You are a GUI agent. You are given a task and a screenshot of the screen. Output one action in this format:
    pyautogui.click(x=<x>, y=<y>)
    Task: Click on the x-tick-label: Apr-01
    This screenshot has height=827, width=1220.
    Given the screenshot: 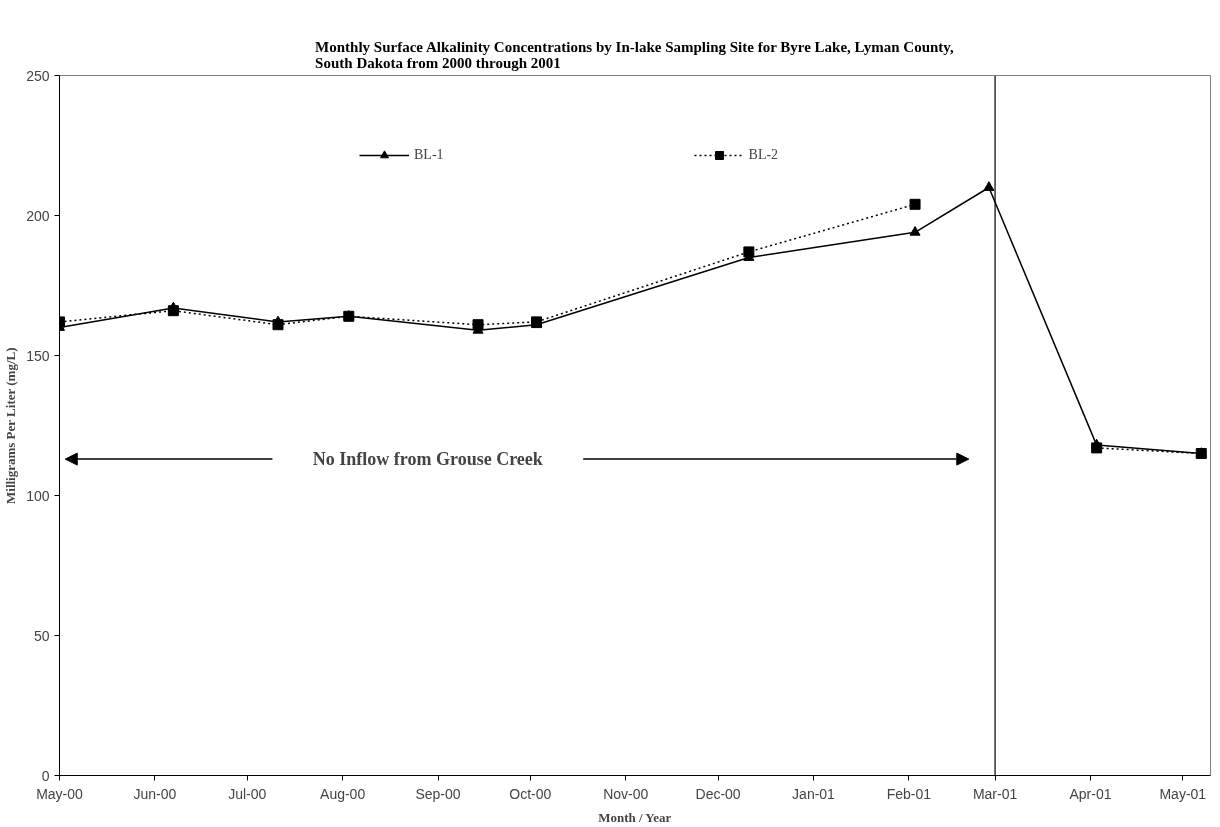 What is the action you would take?
    pyautogui.click(x=1090, y=793)
    